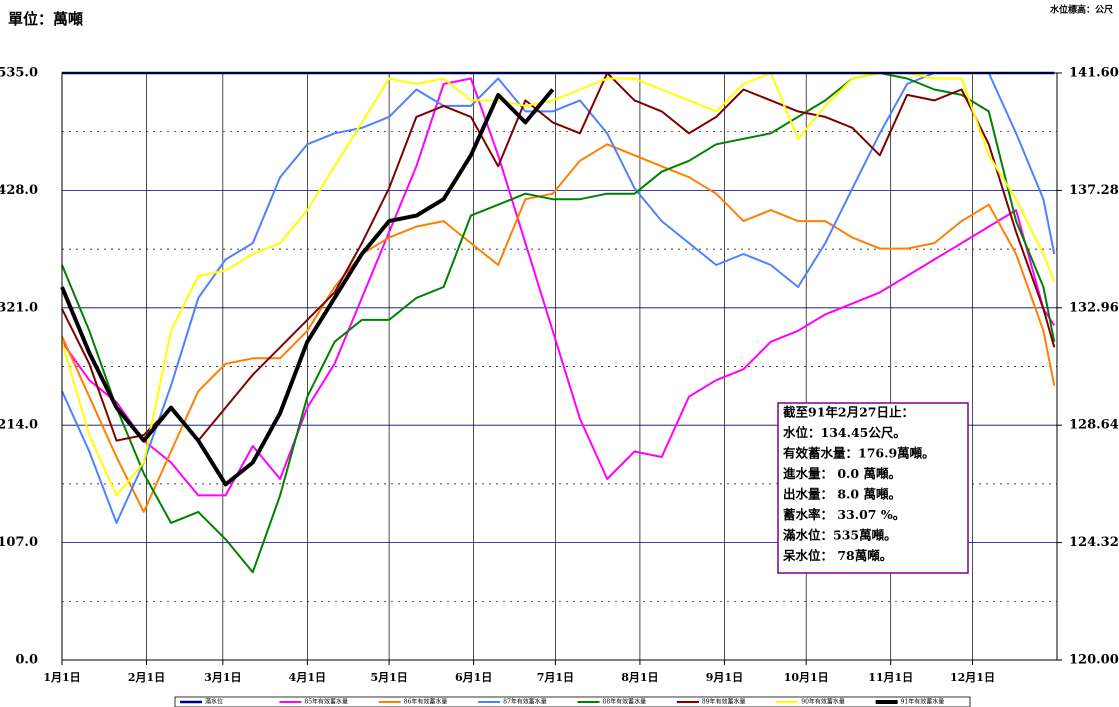  Describe the element at coordinates (972, 677) in the screenshot. I see `x-tick-label: 12月1日` at that location.